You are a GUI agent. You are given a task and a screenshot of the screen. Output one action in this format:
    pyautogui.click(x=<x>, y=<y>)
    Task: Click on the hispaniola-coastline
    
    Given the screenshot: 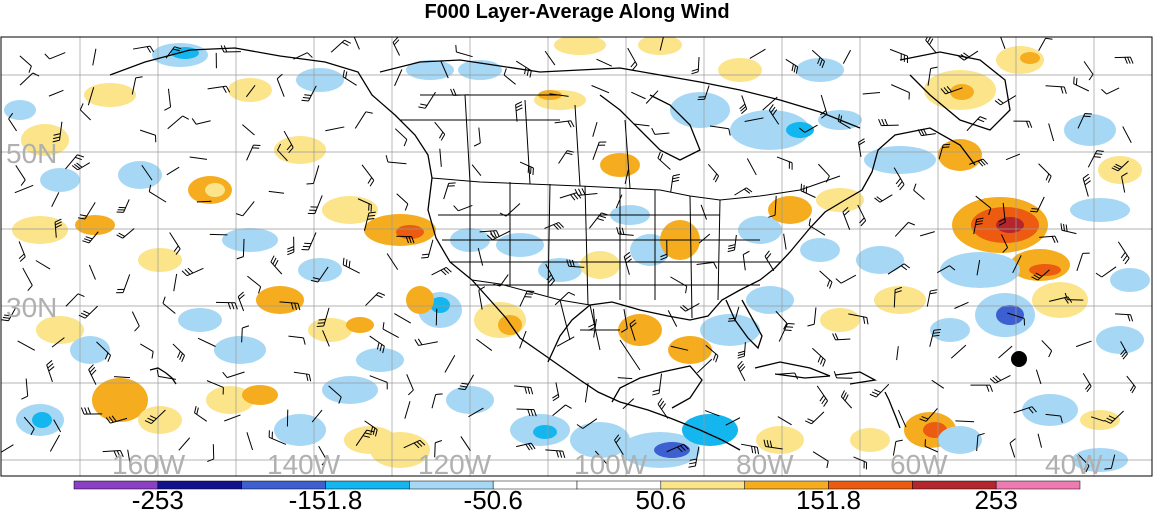 What is the action you would take?
    pyautogui.click(x=856, y=378)
    